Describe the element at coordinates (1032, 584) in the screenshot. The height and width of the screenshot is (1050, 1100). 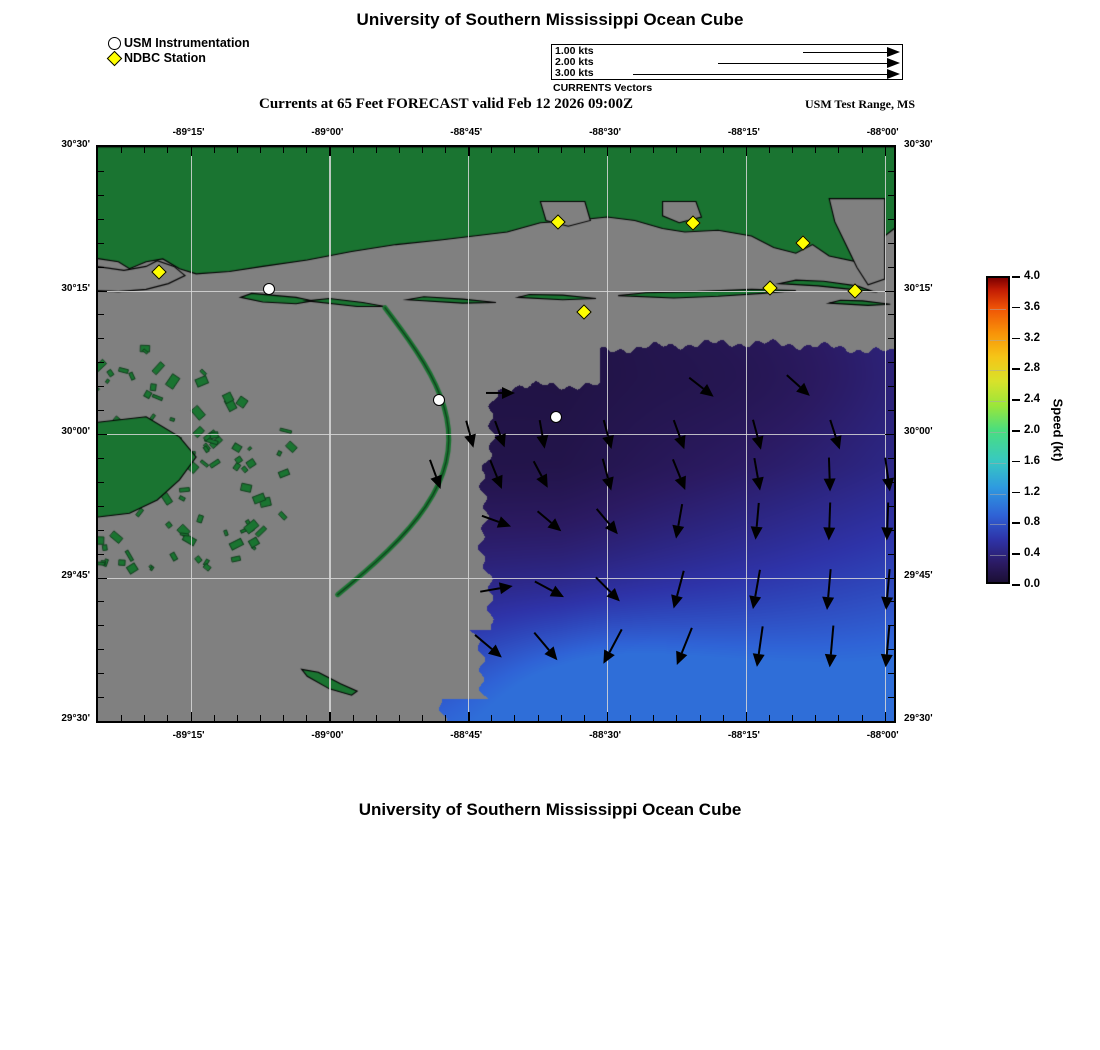
I see `colorbar-tick-label: 0.0` at that location.